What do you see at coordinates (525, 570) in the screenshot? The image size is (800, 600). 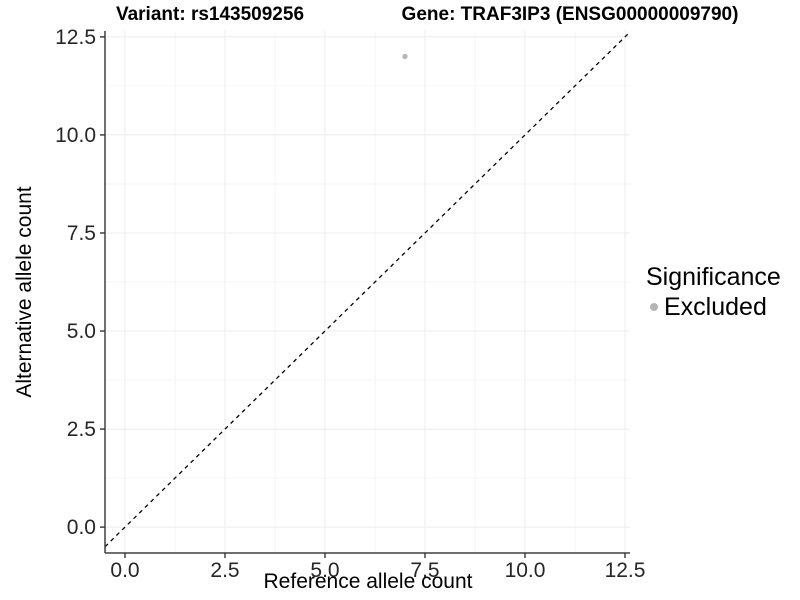 I see `x-tick-label: 10.0` at bounding box center [525, 570].